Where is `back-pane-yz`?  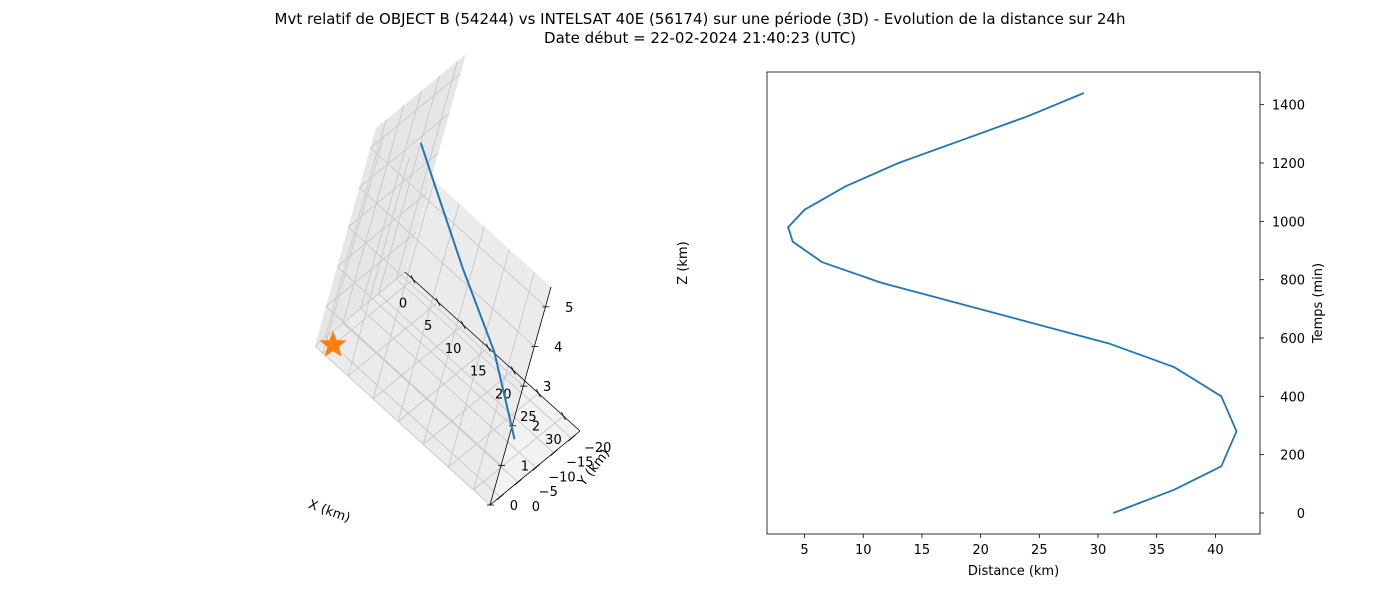 back-pane-yz is located at coordinates (390, 200).